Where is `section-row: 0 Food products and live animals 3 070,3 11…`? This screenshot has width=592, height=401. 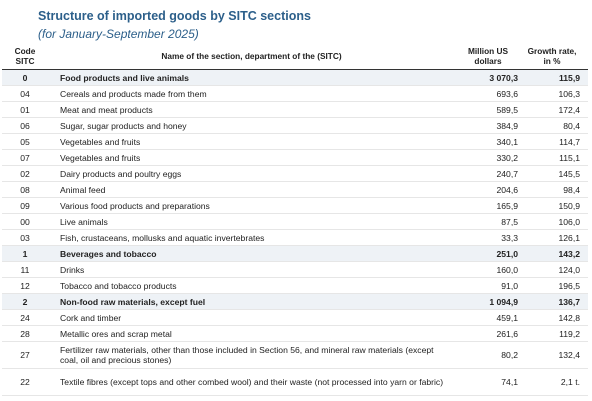 section-row: 0 Food products and live animals 3 070,3 11… is located at coordinates (295, 77).